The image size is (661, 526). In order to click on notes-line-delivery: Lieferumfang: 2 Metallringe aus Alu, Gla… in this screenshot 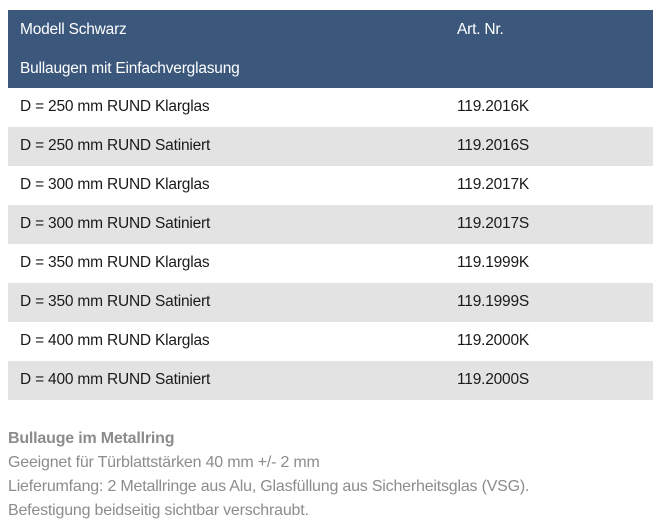, I will do `click(269, 486)`.